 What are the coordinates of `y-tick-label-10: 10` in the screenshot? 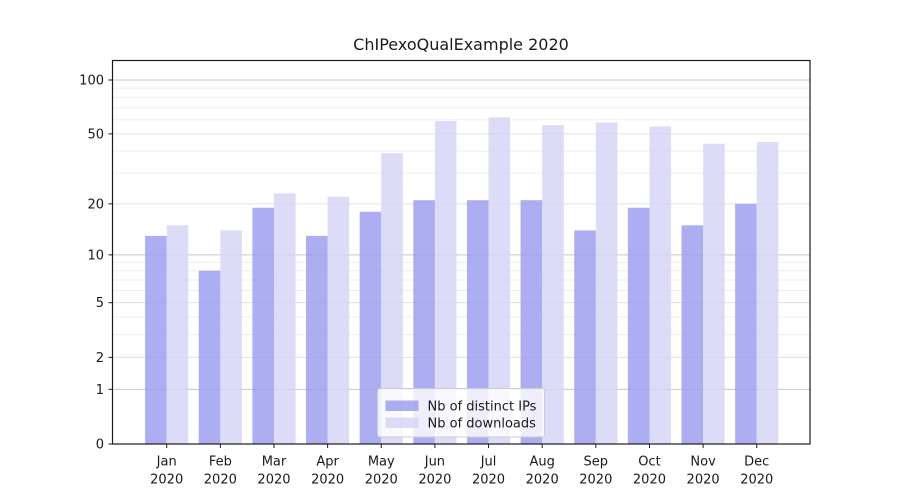 It's located at (95, 255).